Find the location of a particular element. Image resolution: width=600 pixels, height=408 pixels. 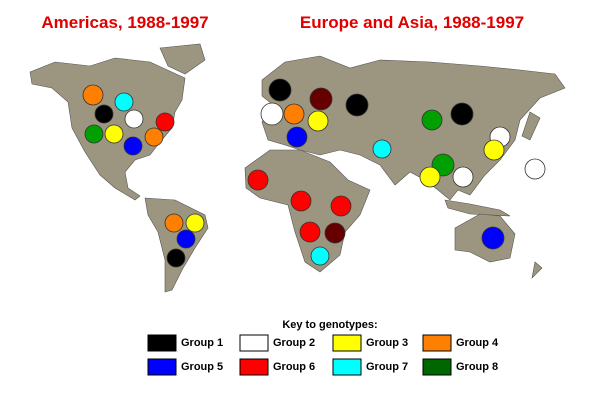

legend-label: Group 6 is located at coordinates (294, 367).